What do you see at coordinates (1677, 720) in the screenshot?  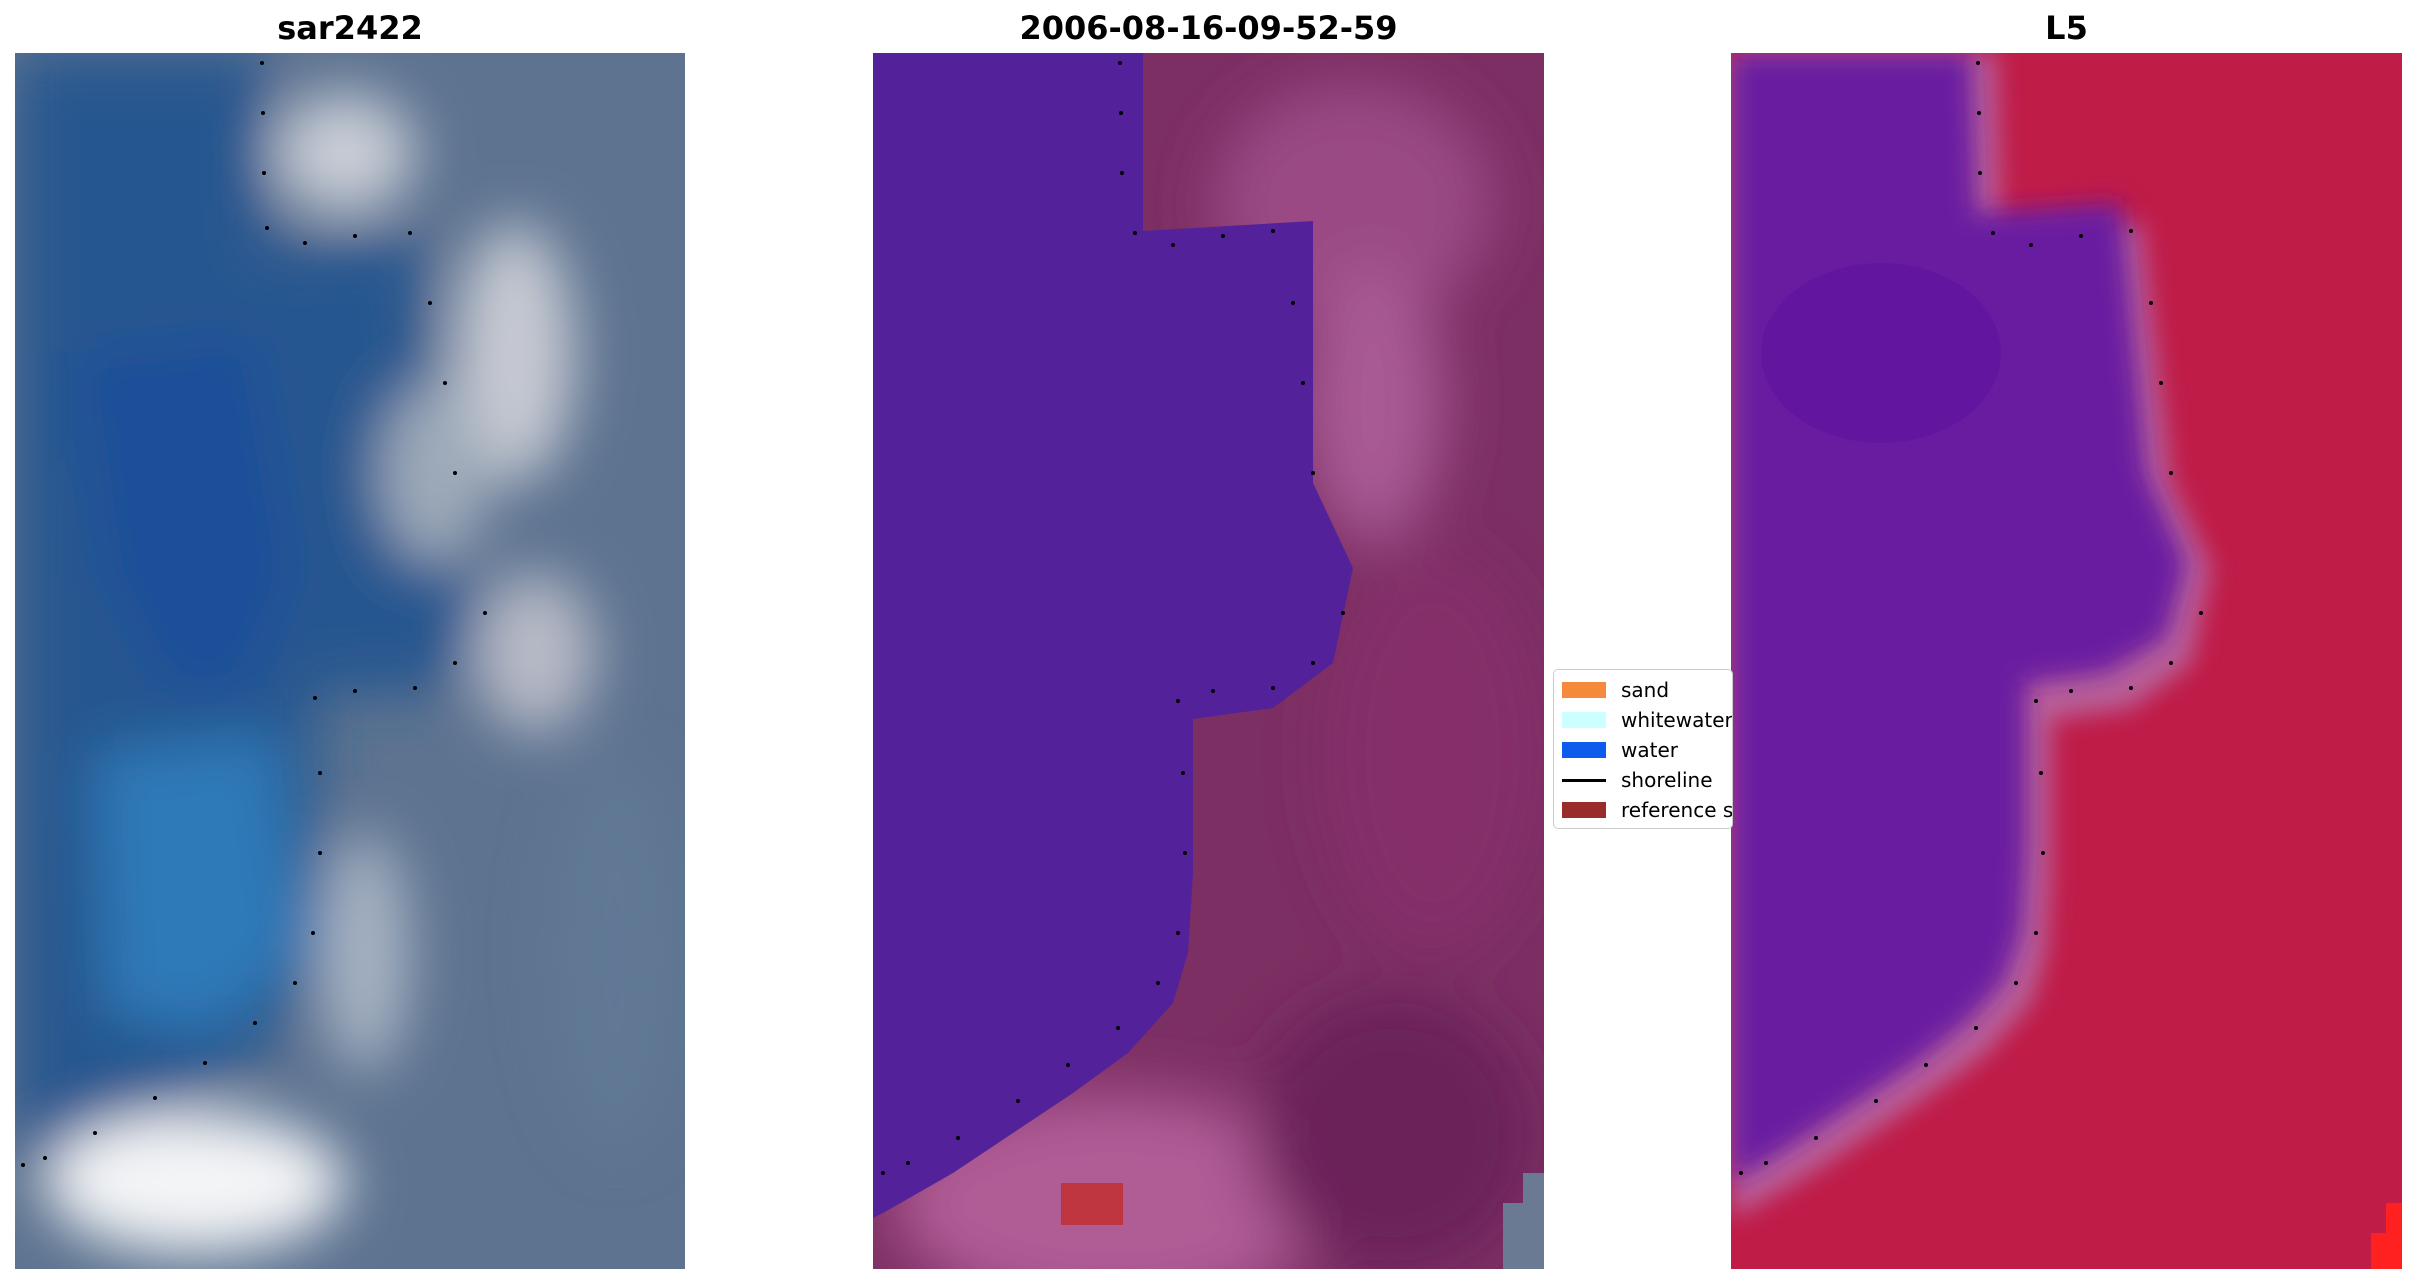 I see `legend-label-whitewater: whitewater` at bounding box center [1677, 720].